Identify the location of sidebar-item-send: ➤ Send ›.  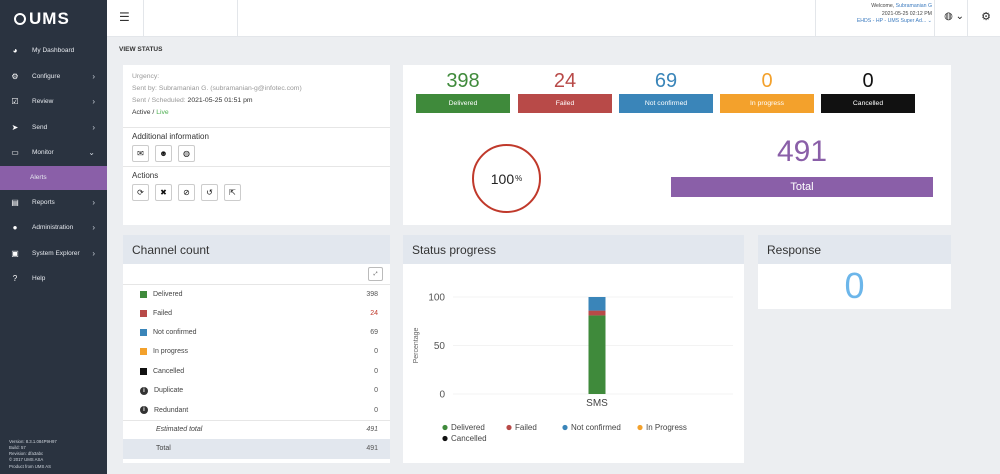
(53, 128).